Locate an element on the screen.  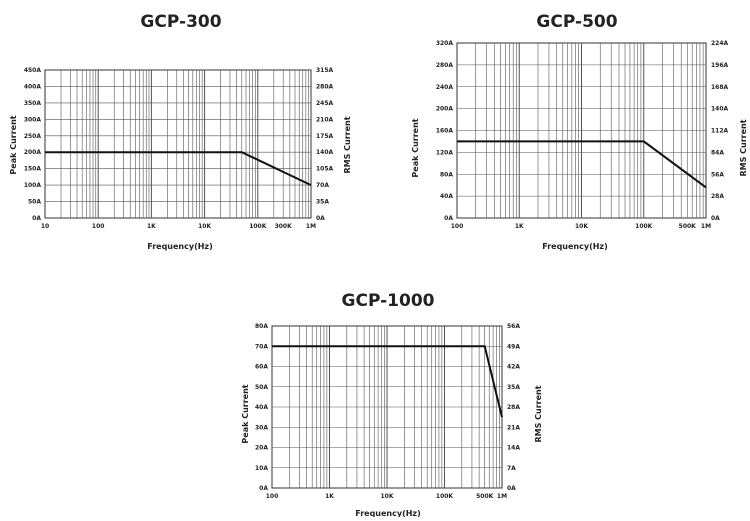
y-tick-label: 350A is located at coordinates (33, 103).